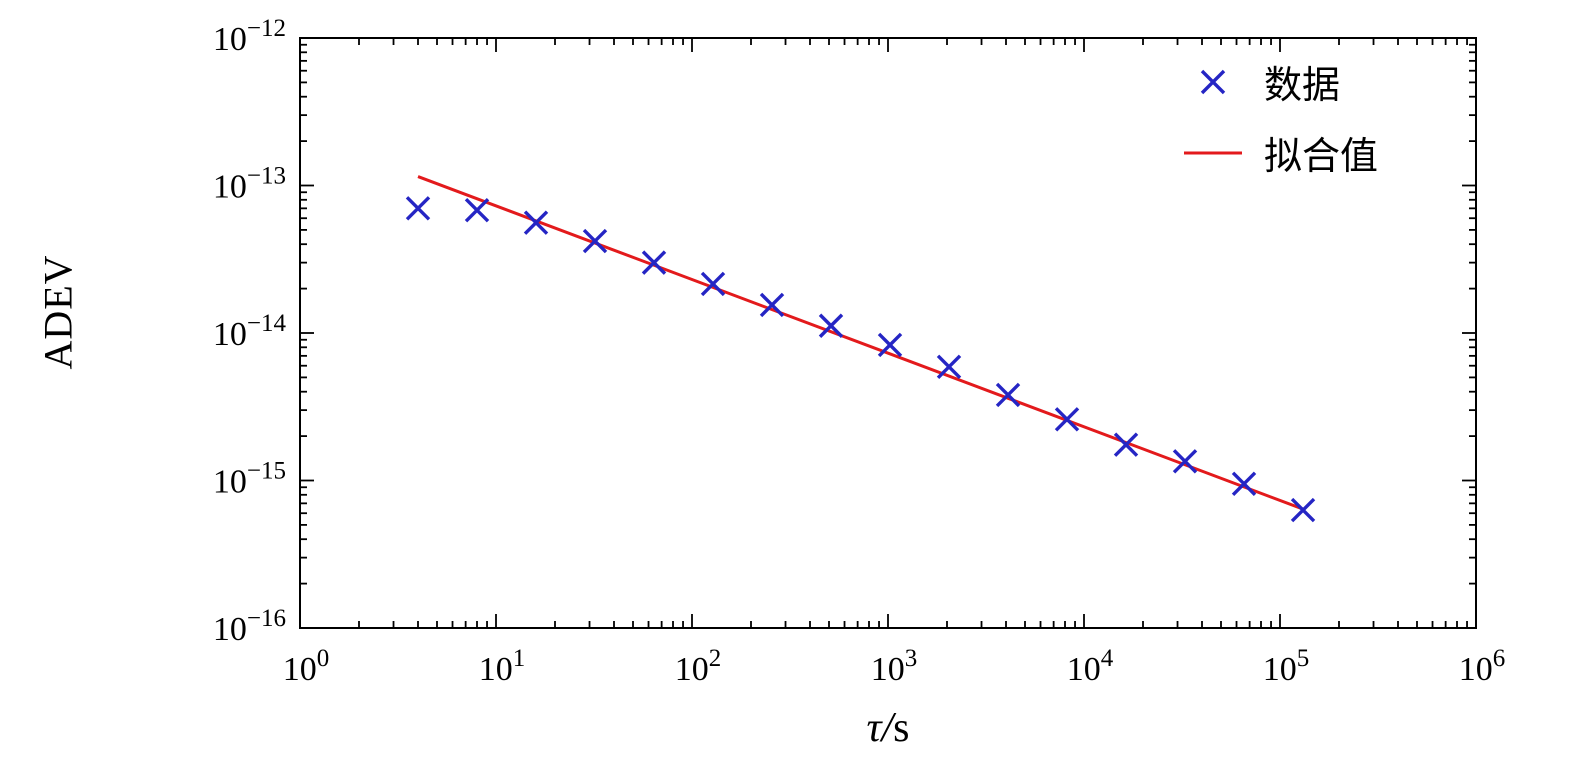 This screenshot has width=1575, height=783. I want to click on tick-label: 10⁵, so click(1286, 666).